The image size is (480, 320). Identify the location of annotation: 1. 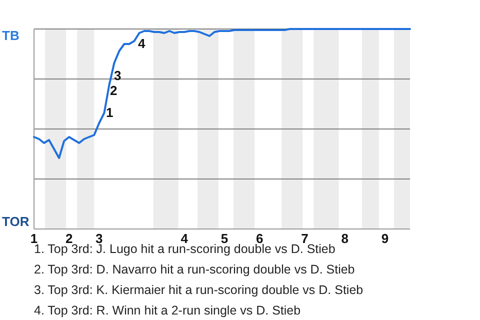
(110, 112).